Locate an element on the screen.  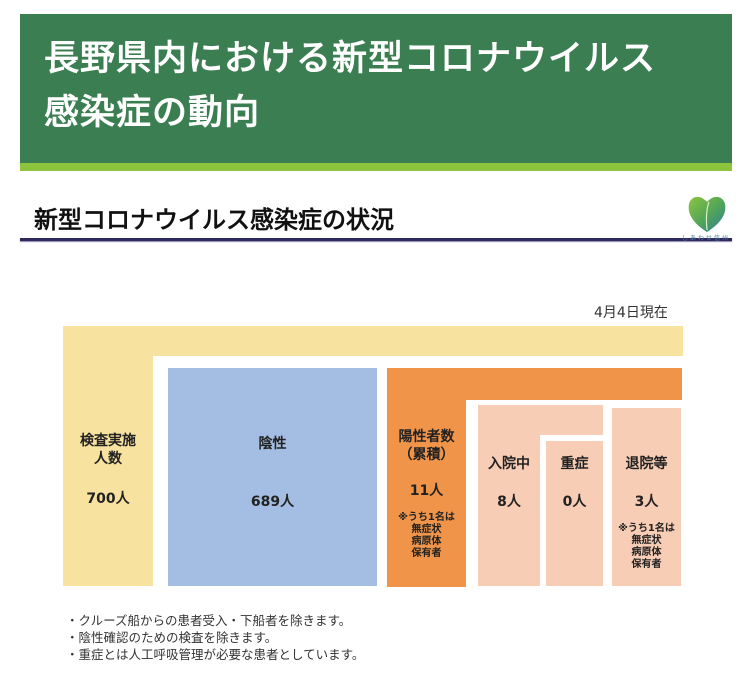
slide-title: 新型コロナウイルス感染症の状況 is located at coordinates (214, 220).